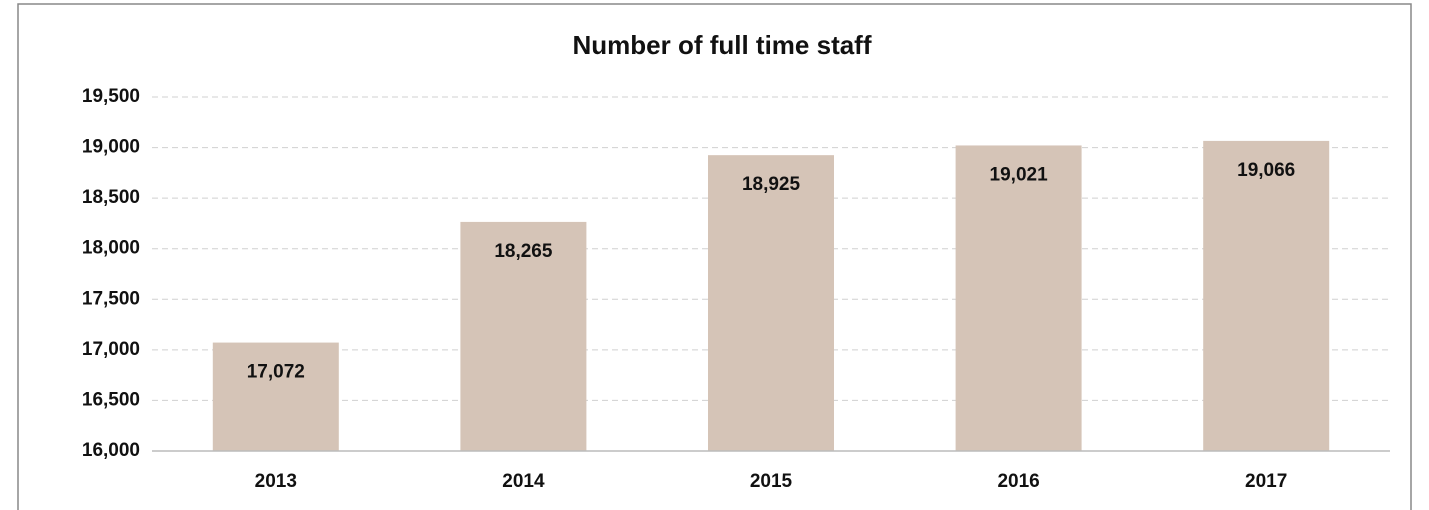 This screenshot has width=1429, height=510. What do you see at coordinates (111, 298) in the screenshot?
I see `y-tick-label: 17,500` at bounding box center [111, 298].